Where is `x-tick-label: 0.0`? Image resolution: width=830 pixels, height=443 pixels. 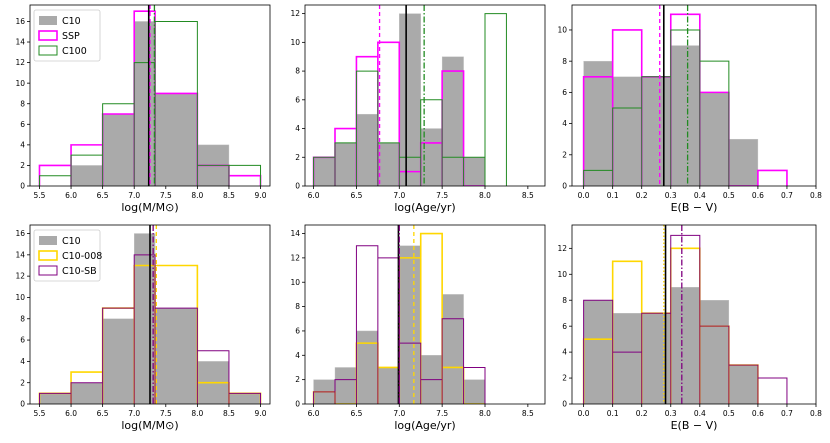
x-tick-label: 0.0 is located at coordinates (584, 195).